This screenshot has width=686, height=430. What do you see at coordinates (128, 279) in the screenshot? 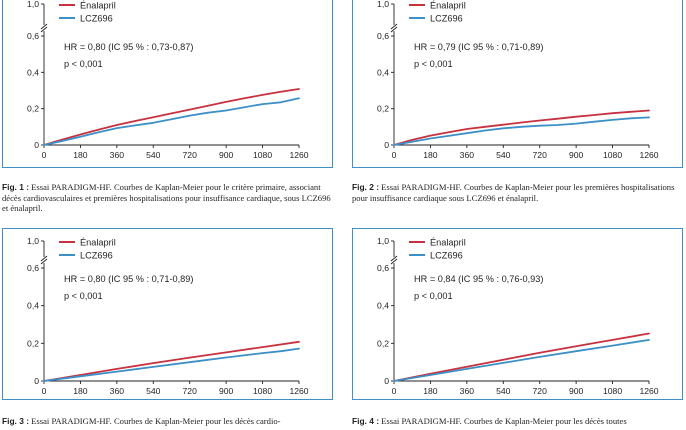
I see `hazard-ratio-text: HR = 0,80 (IC 95 % : 0,71-0,89)` at bounding box center [128, 279].